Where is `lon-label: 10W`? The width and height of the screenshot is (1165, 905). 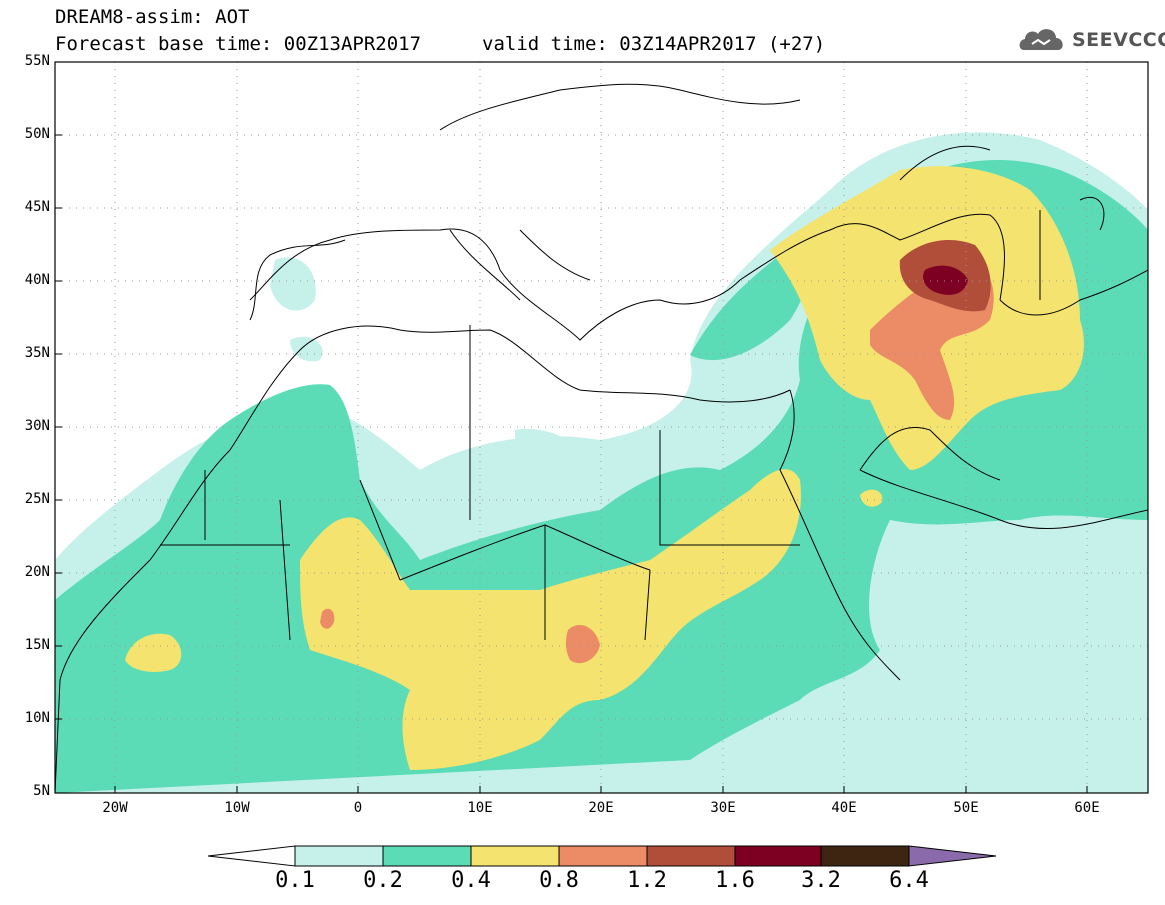
lon-label: 10W is located at coordinates (237, 808).